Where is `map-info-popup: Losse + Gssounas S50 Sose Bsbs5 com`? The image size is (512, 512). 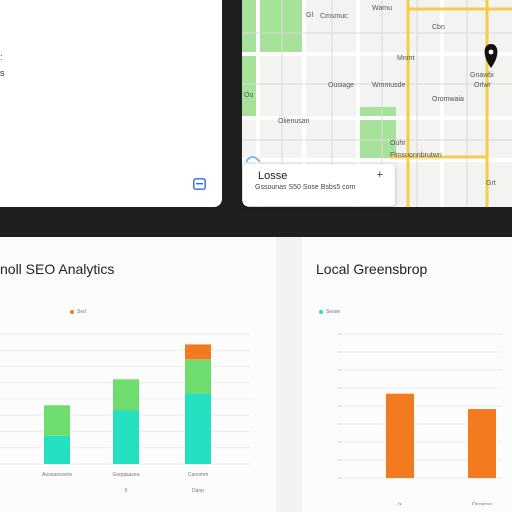
map-info-popup: Losse + Gssounas S50 Sose Bsbs5 com is located at coordinates (319, 185).